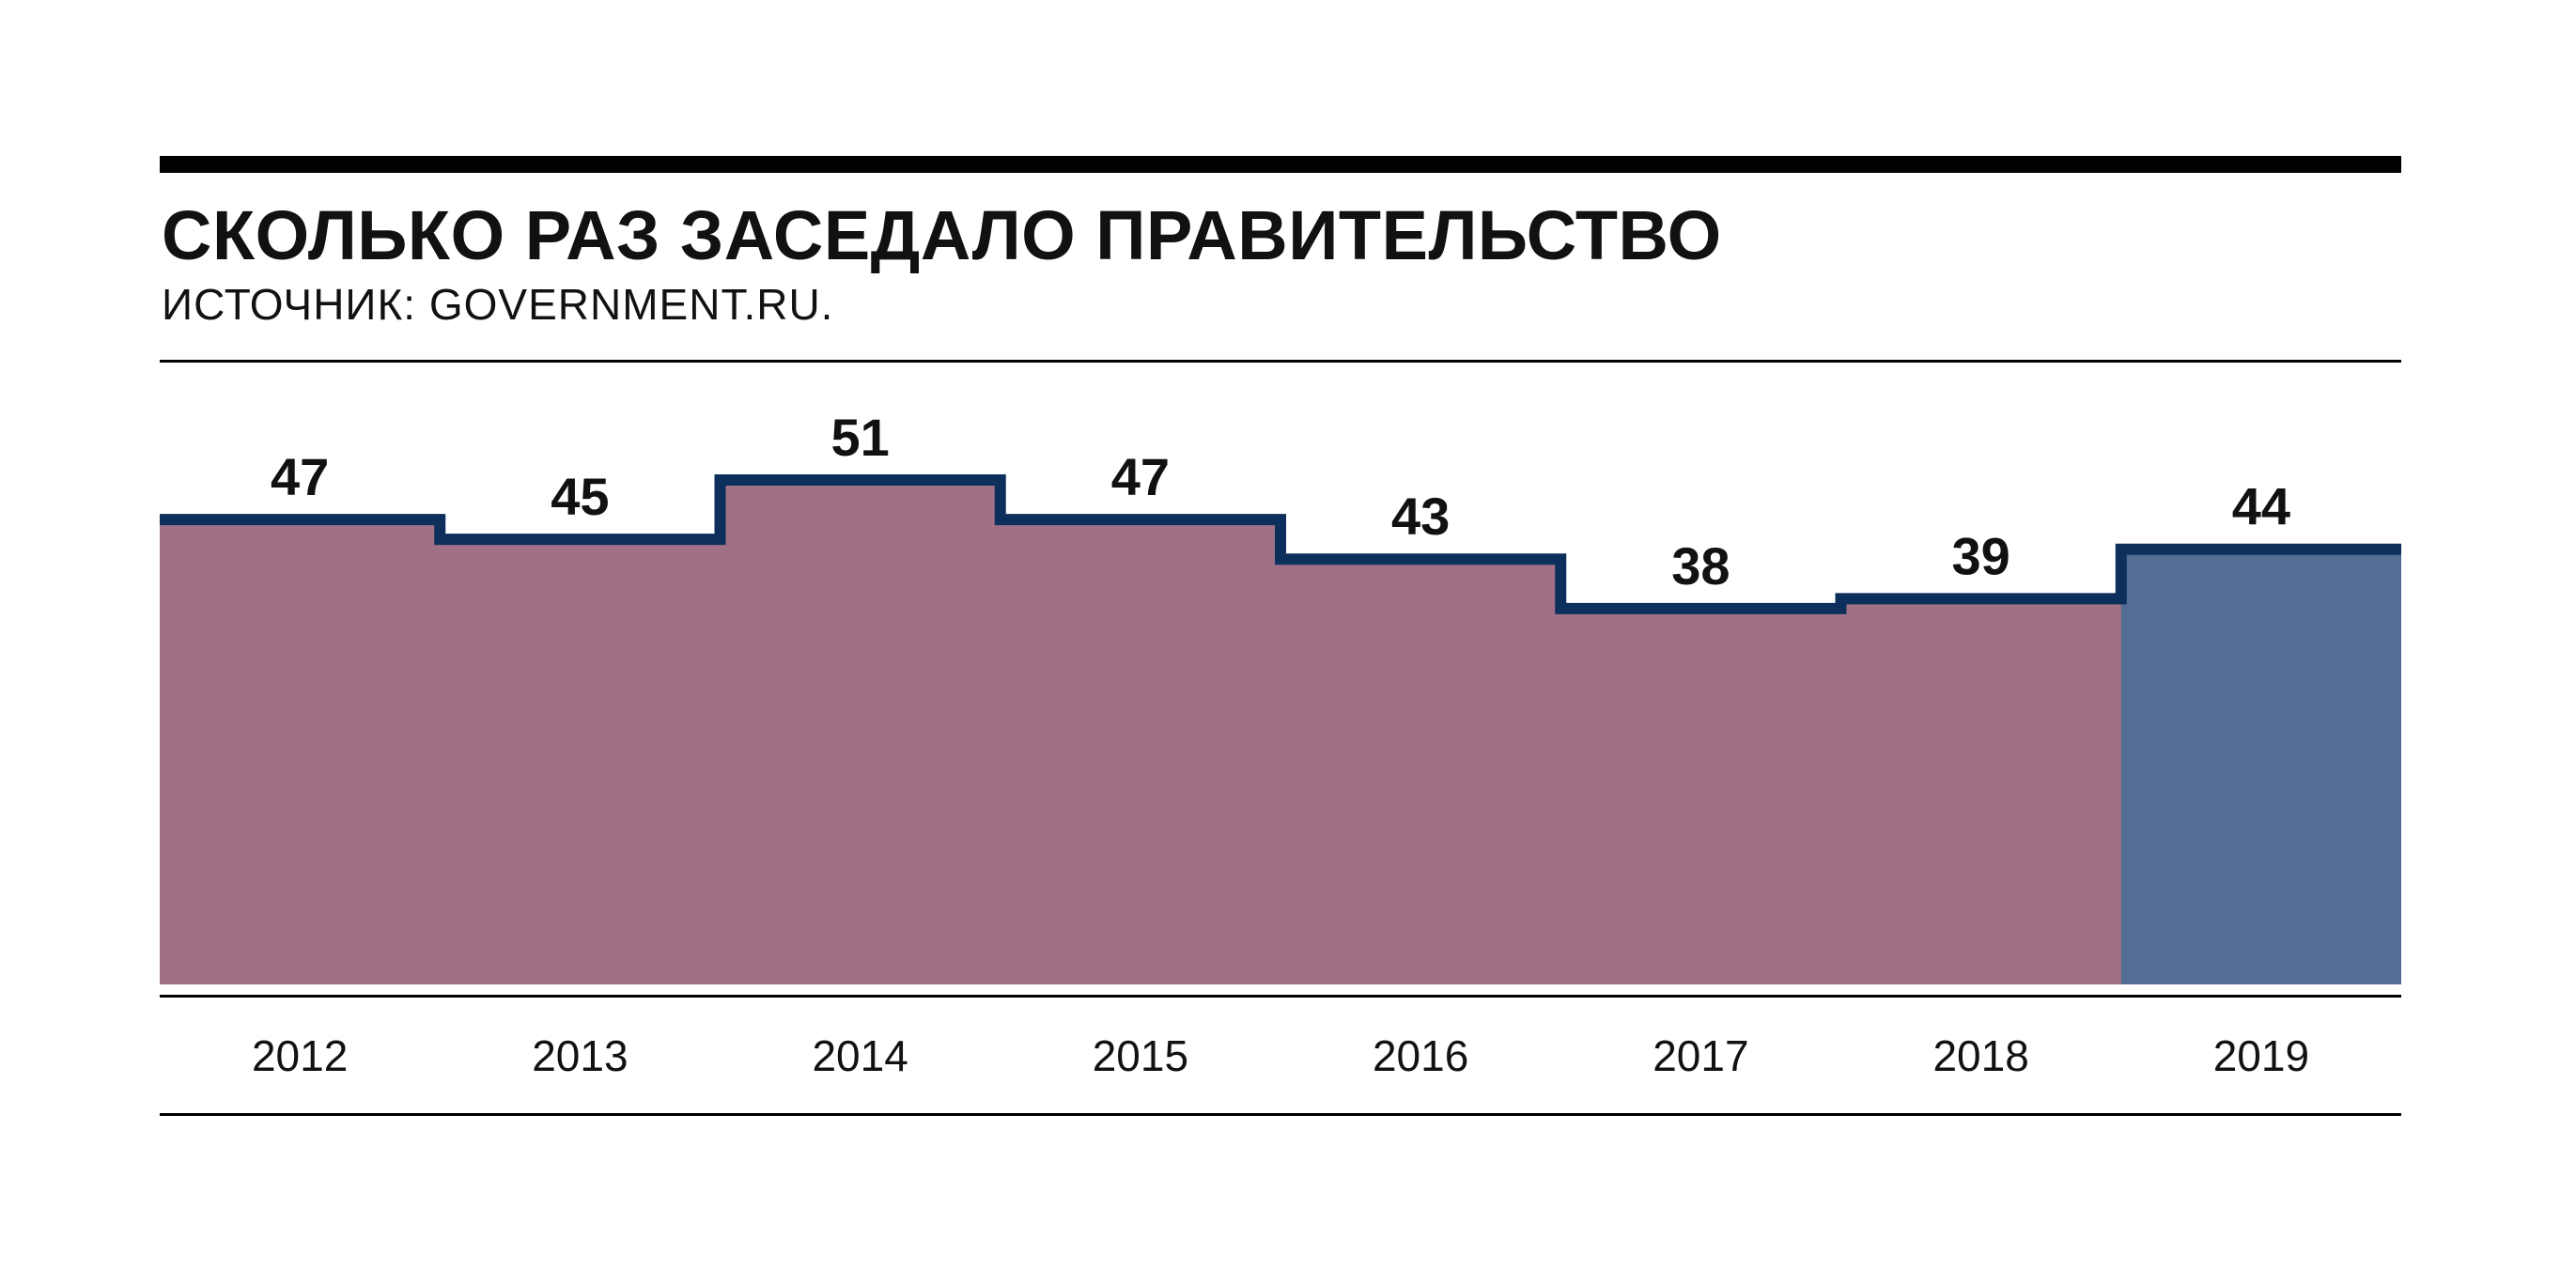 The width and height of the screenshot is (2576, 1285). I want to click on axis-layer: 2012 2013 2014 2015 2016 2017 2018 2019, so click(1280, 1055).